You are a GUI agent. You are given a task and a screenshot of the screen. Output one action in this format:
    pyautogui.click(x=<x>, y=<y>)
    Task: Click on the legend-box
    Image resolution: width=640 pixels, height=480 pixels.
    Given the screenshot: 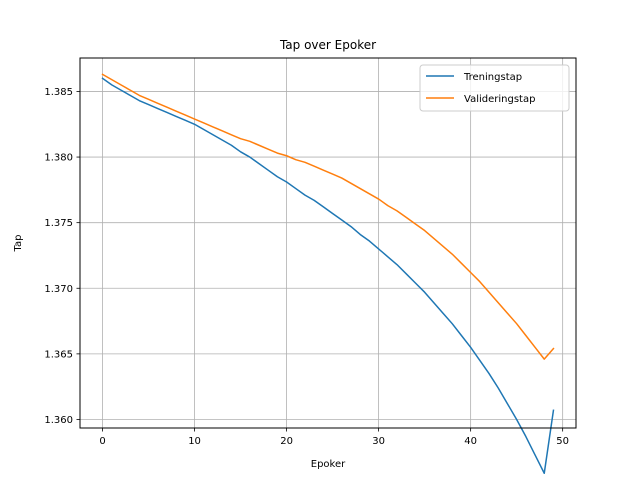 What is the action you would take?
    pyautogui.click(x=494, y=88)
    